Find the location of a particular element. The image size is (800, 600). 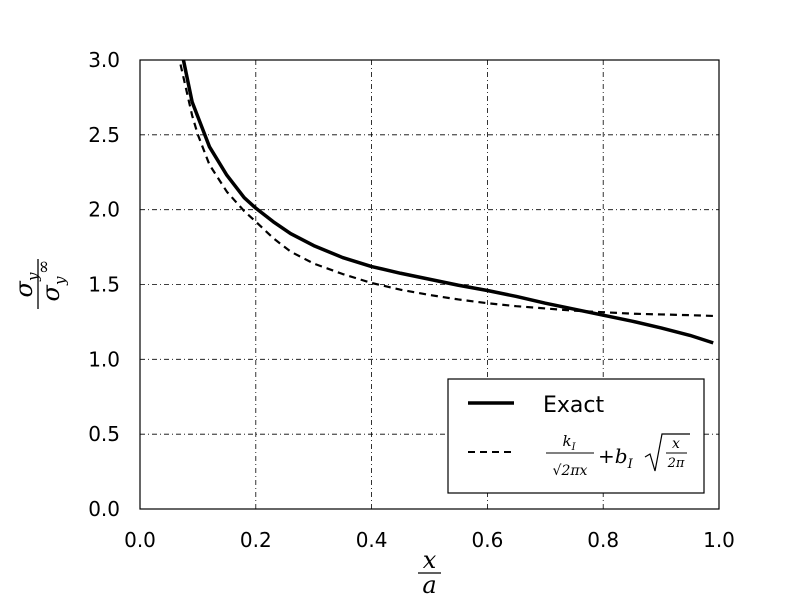

y-label-superscript: ∞ is located at coordinates (44, 267).